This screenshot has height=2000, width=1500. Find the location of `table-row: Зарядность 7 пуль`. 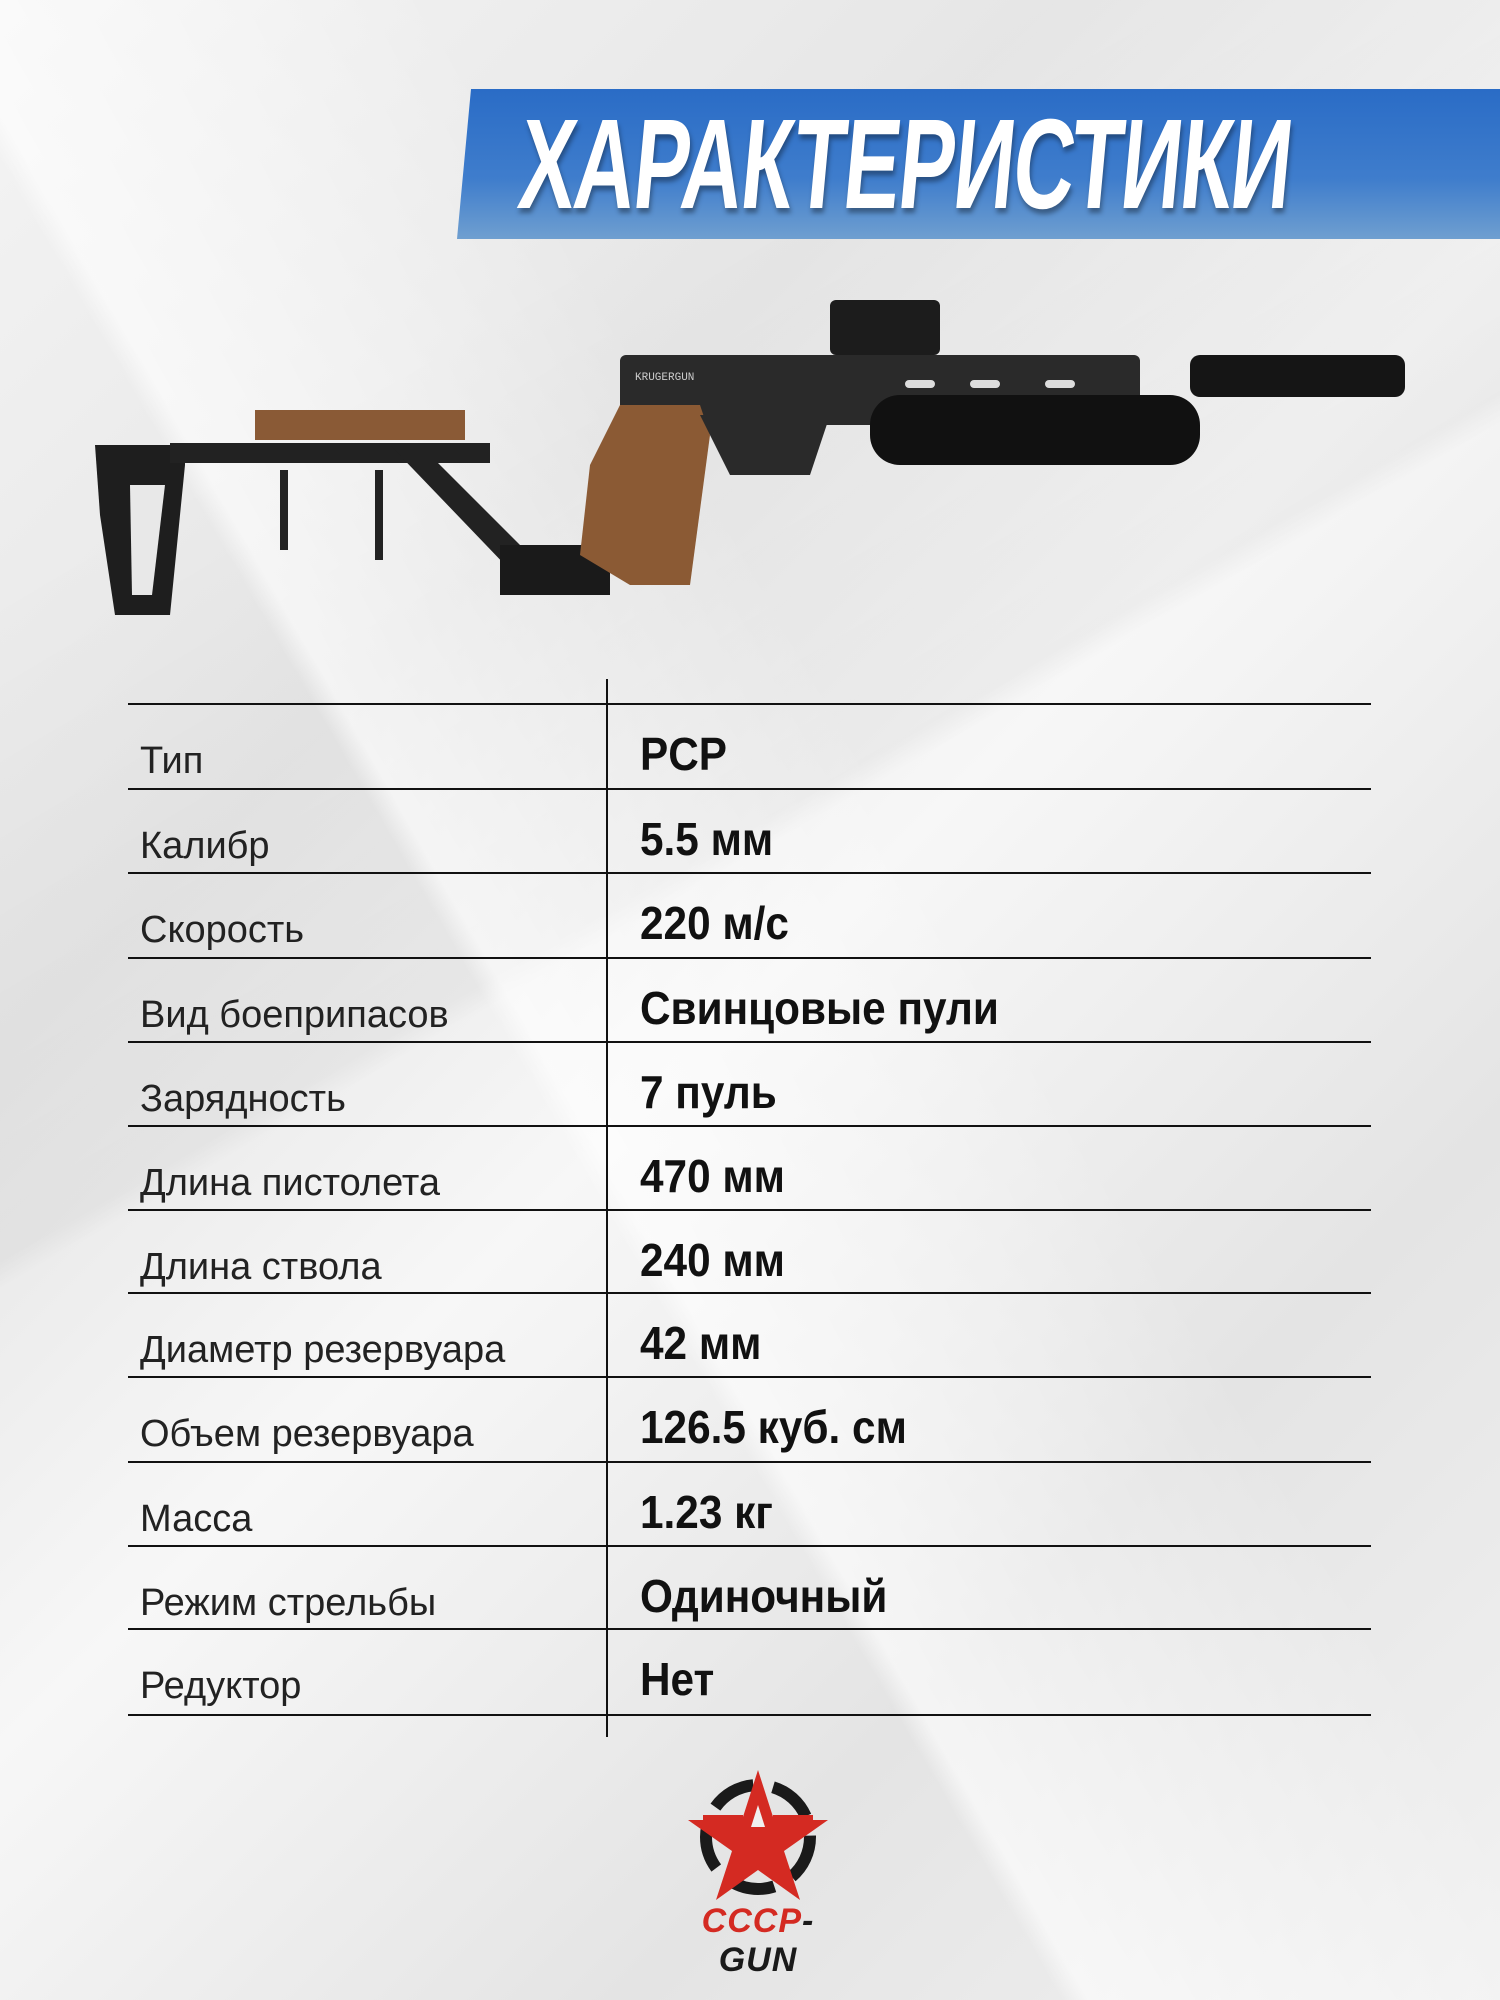

table-row: Зарядность 7 пуль is located at coordinates (749, 1084).